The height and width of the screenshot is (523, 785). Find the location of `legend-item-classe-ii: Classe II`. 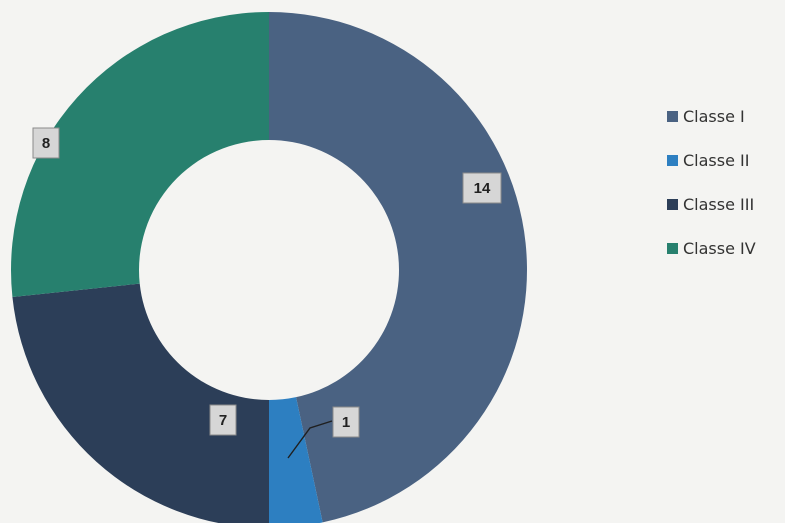

legend-item-classe-ii: Classe II is located at coordinates (724, 160).